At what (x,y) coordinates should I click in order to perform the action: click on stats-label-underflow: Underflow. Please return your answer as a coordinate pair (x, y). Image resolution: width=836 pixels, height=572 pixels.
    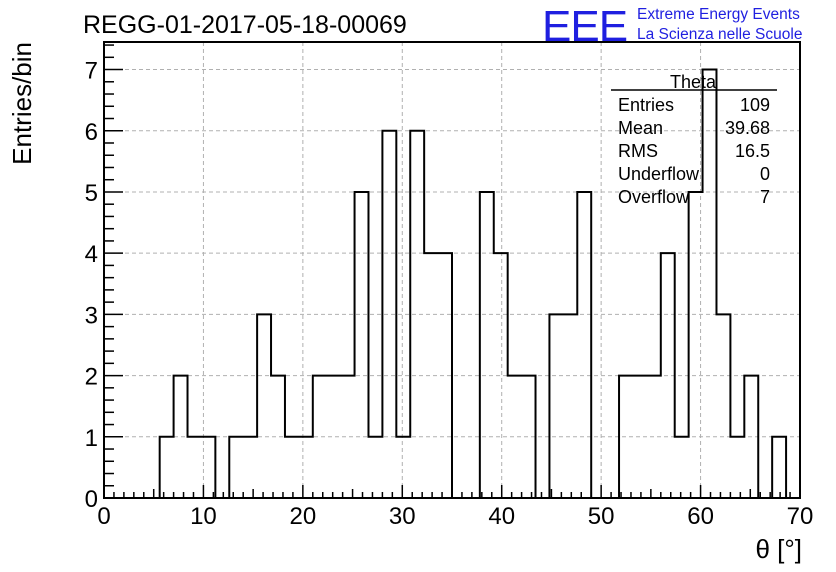
    Looking at the image, I should click on (659, 174).